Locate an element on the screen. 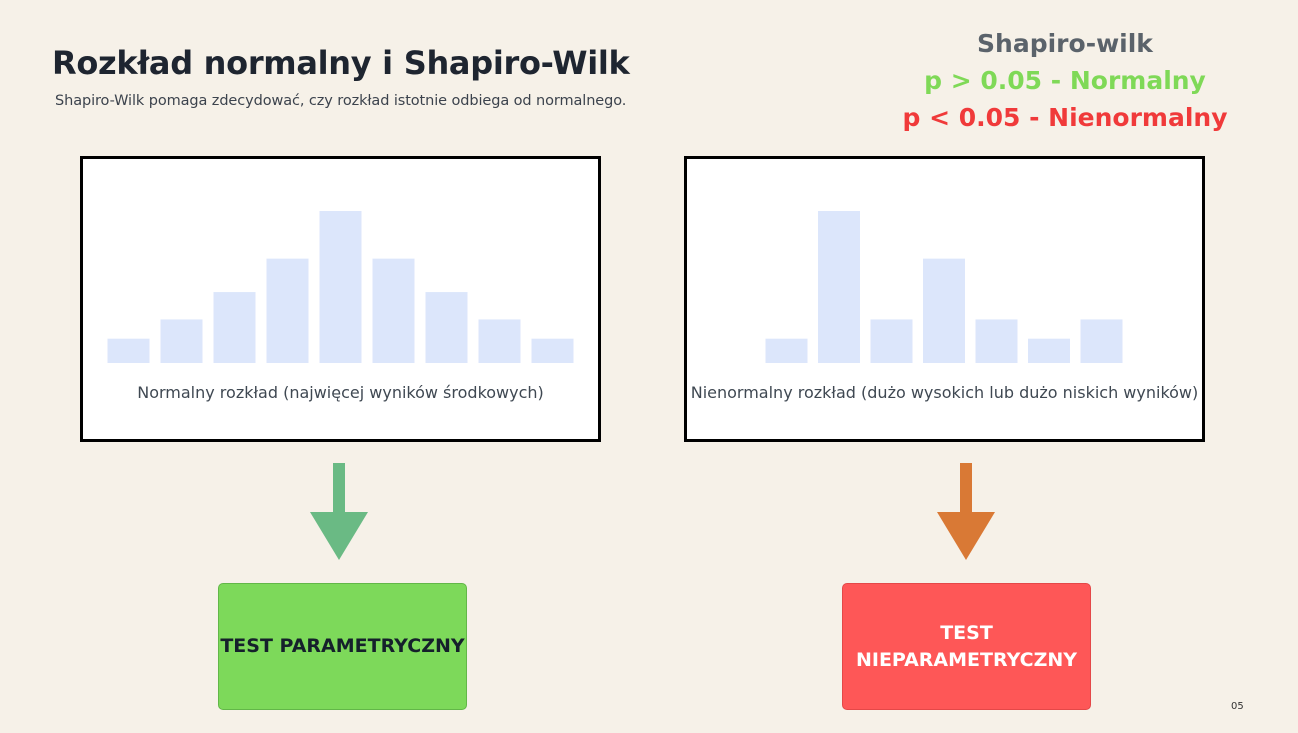  nonparametric-test-label: TEST NIEPARAMETRYCZNY is located at coordinates (966, 646).